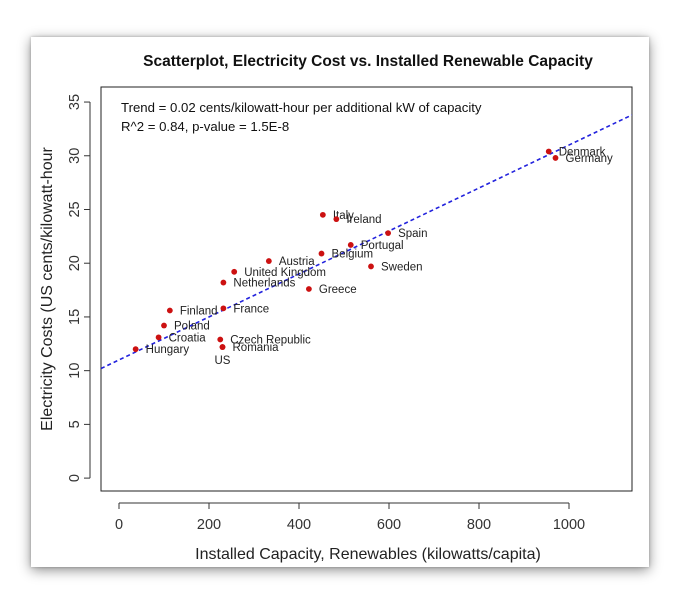  I want to click on point-label-poland: Poland, so click(192, 327).